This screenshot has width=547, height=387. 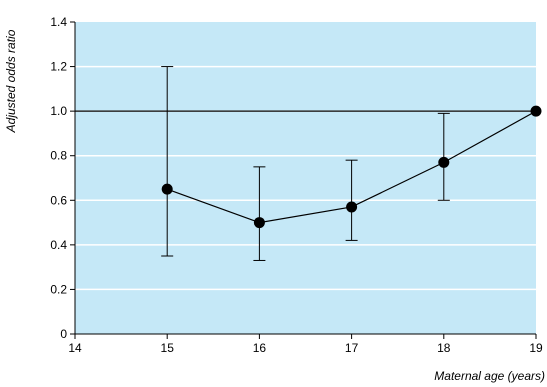 What do you see at coordinates (58, 67) in the screenshot?
I see `y-tick-label: 1.2` at bounding box center [58, 67].